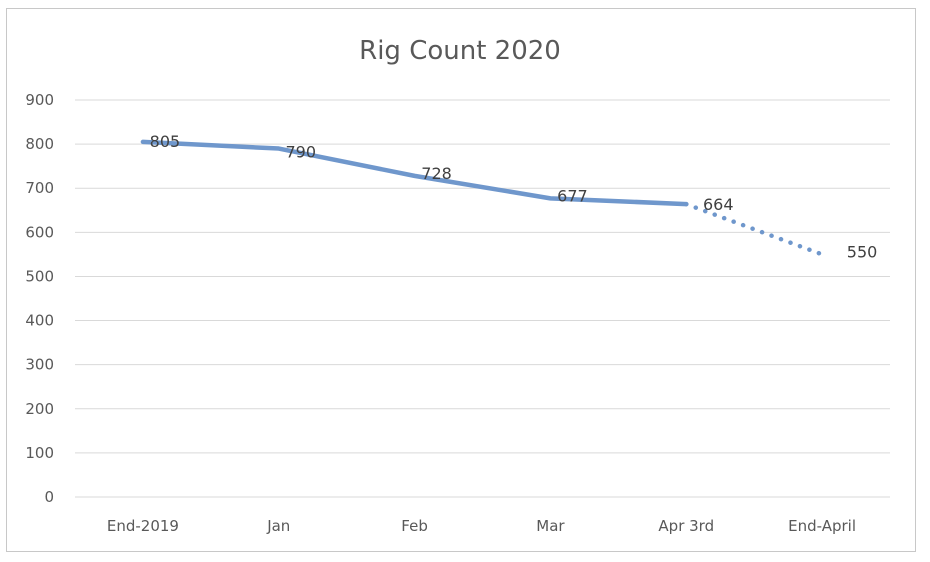 This screenshot has width=930, height=562. Describe the element at coordinates (414, 173) in the screenshot. I see `series-line-actual` at that location.